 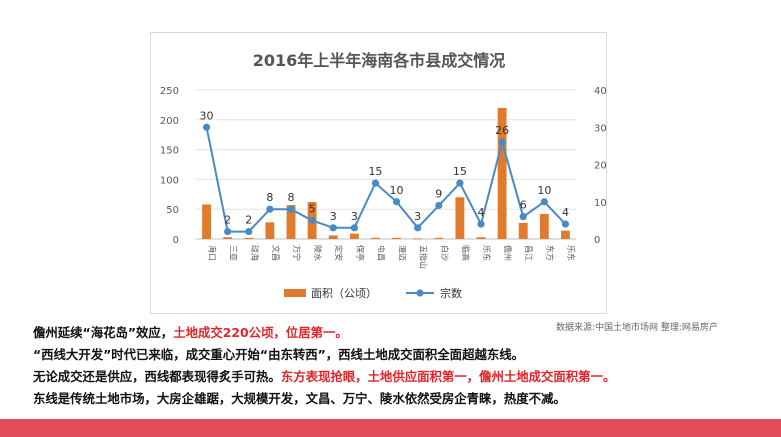 What do you see at coordinates (213, 253) in the screenshot?
I see `x-tick-label: 海口` at bounding box center [213, 253].